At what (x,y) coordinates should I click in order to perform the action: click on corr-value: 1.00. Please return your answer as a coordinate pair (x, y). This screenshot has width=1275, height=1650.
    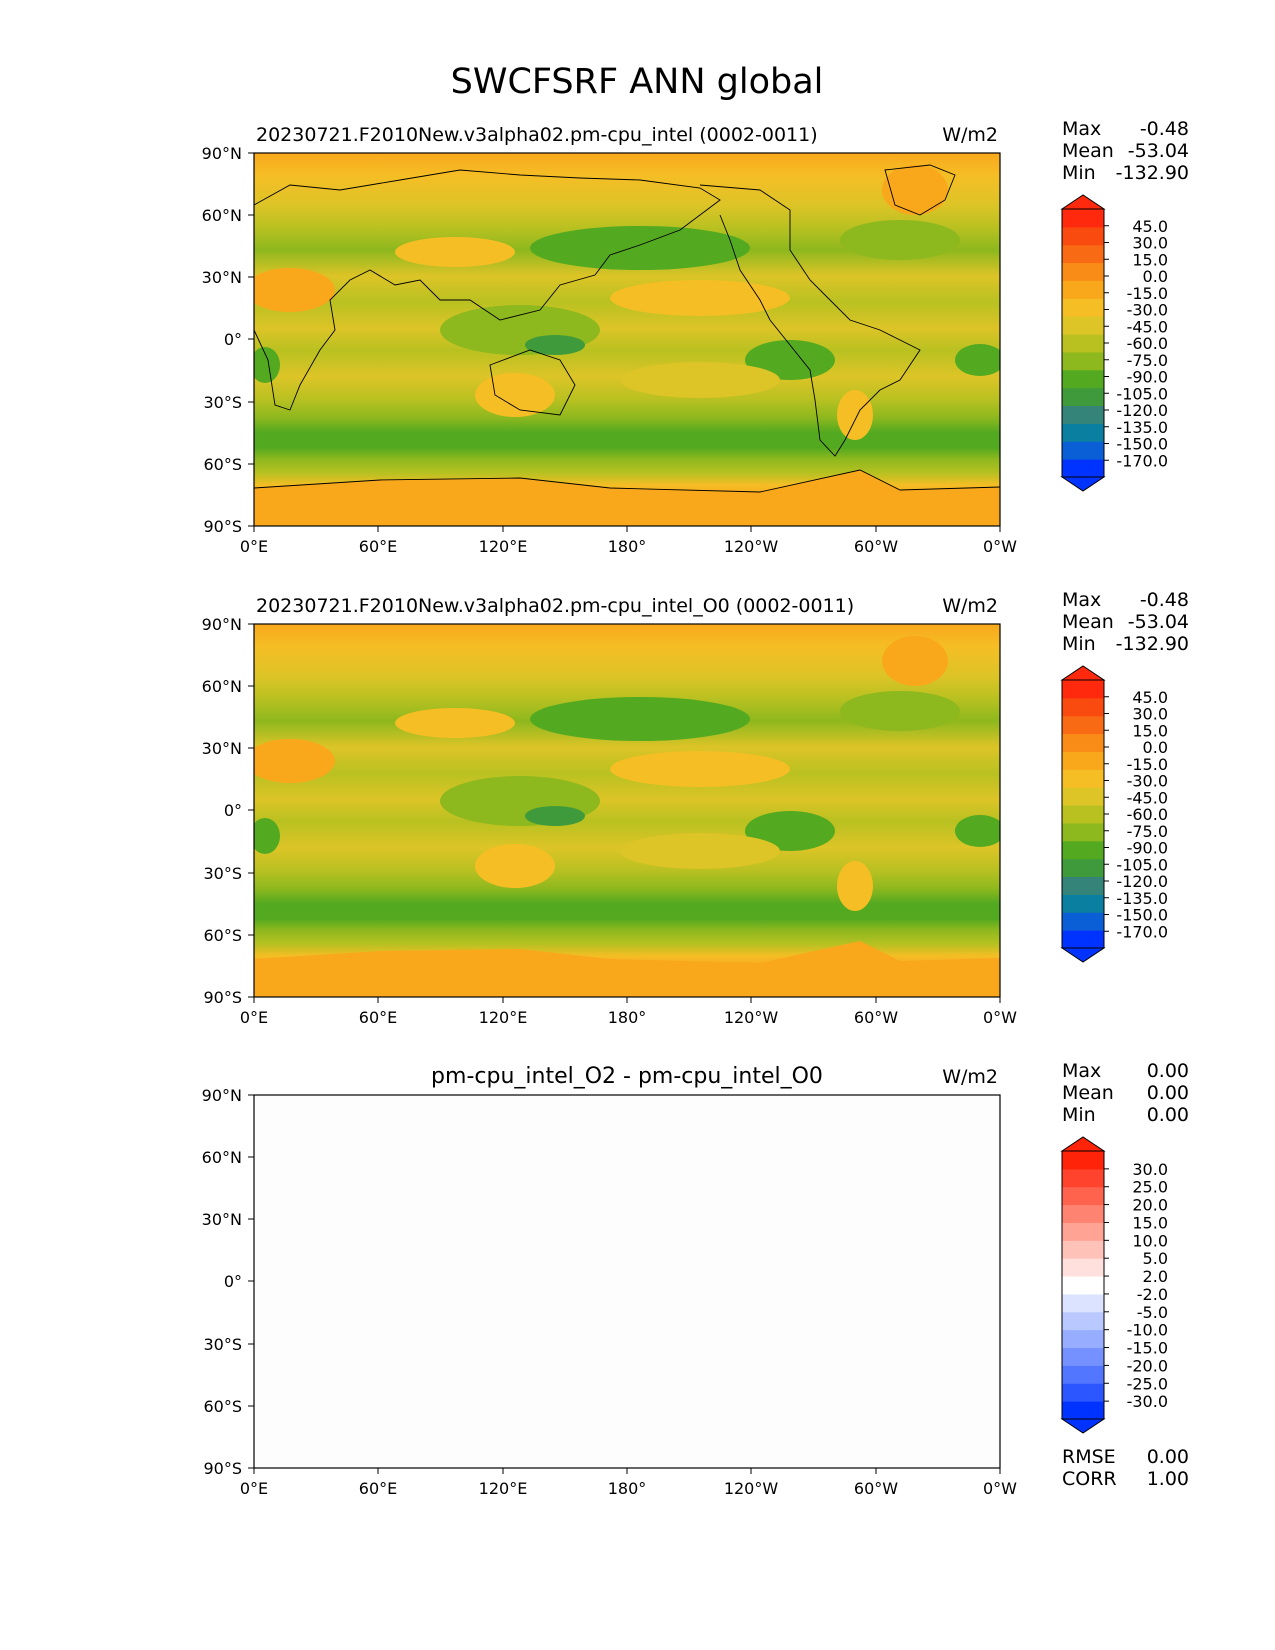
    Looking at the image, I should click on (1168, 1479).